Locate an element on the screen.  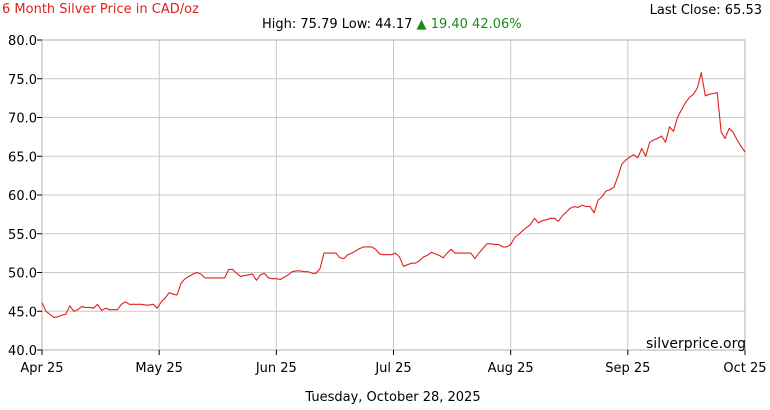
x-tick-label: Jun 25 is located at coordinates (276, 368).